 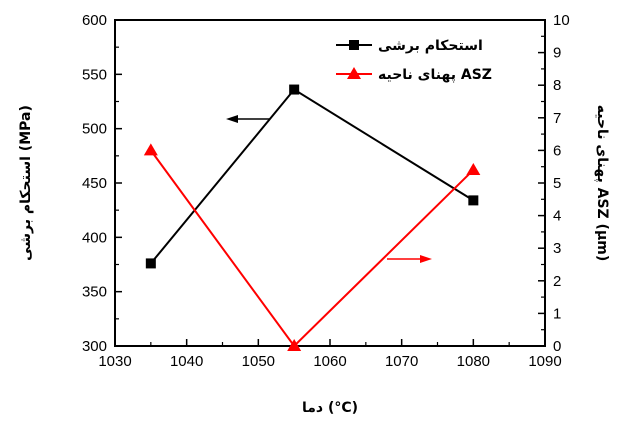 I want to click on legend-item-shear-strength: استحکام برشی, so click(x=409, y=46).